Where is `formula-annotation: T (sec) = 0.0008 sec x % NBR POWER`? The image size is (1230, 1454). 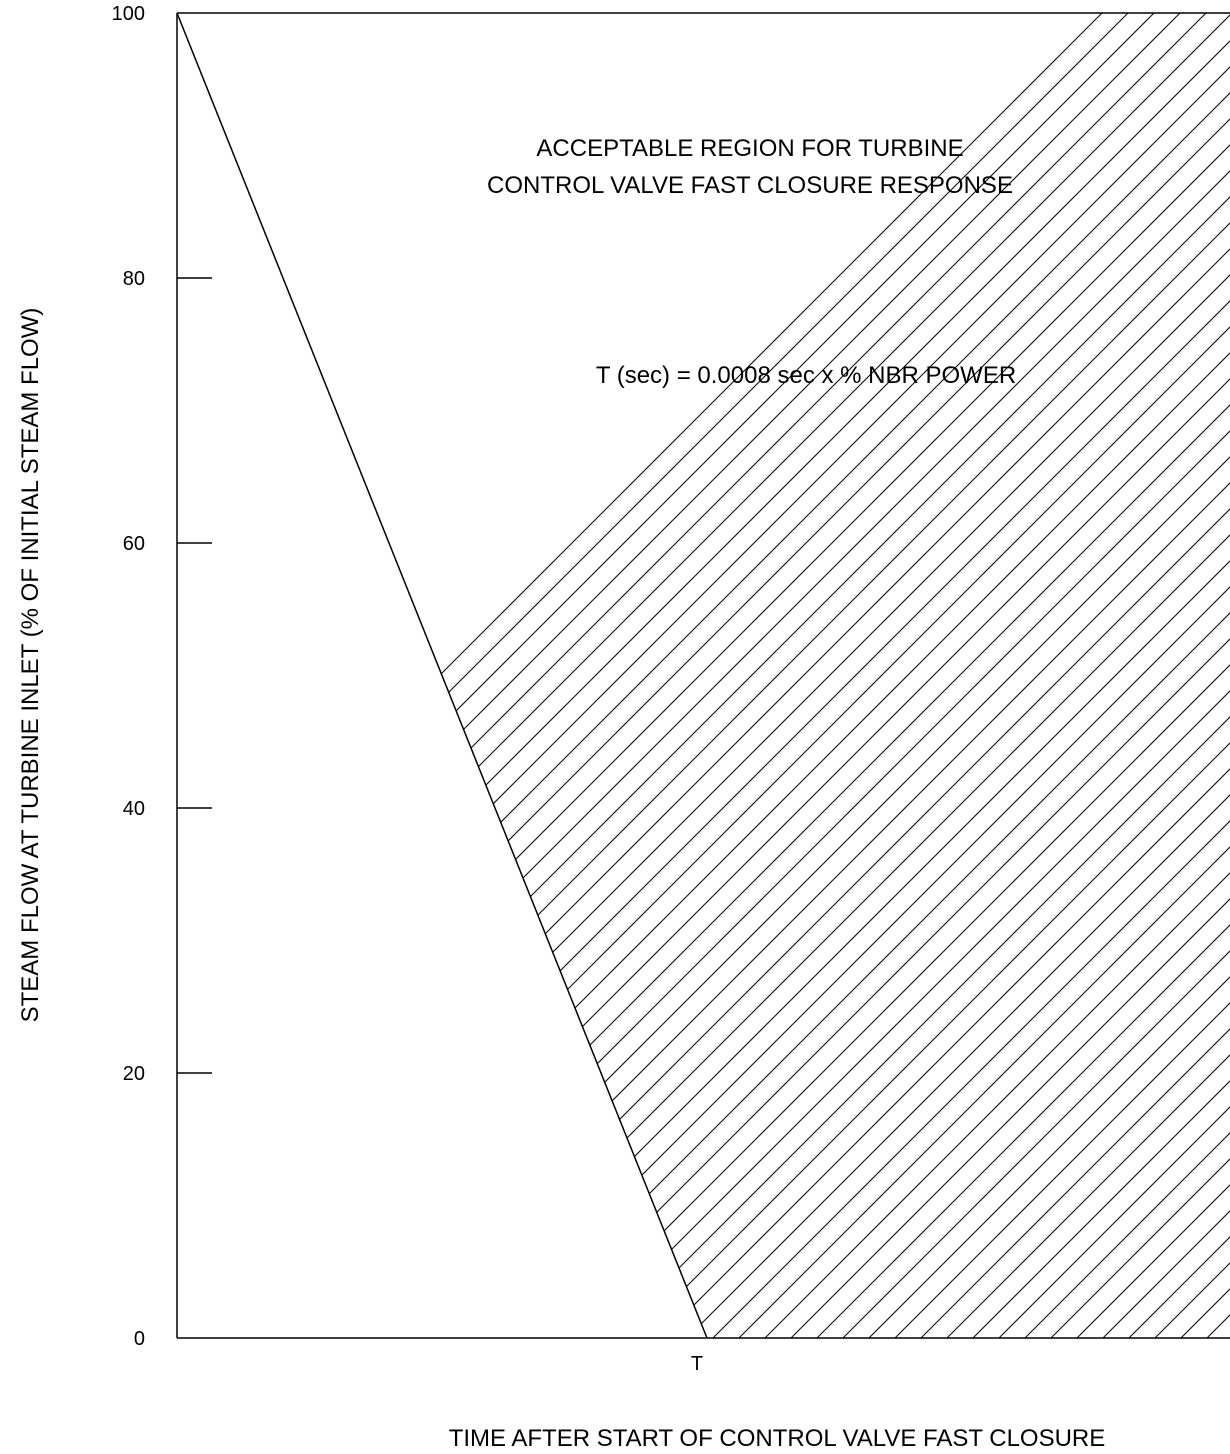
formula-annotation: T (sec) = 0.0008 sec x % NBR POWER is located at coordinates (806, 375).